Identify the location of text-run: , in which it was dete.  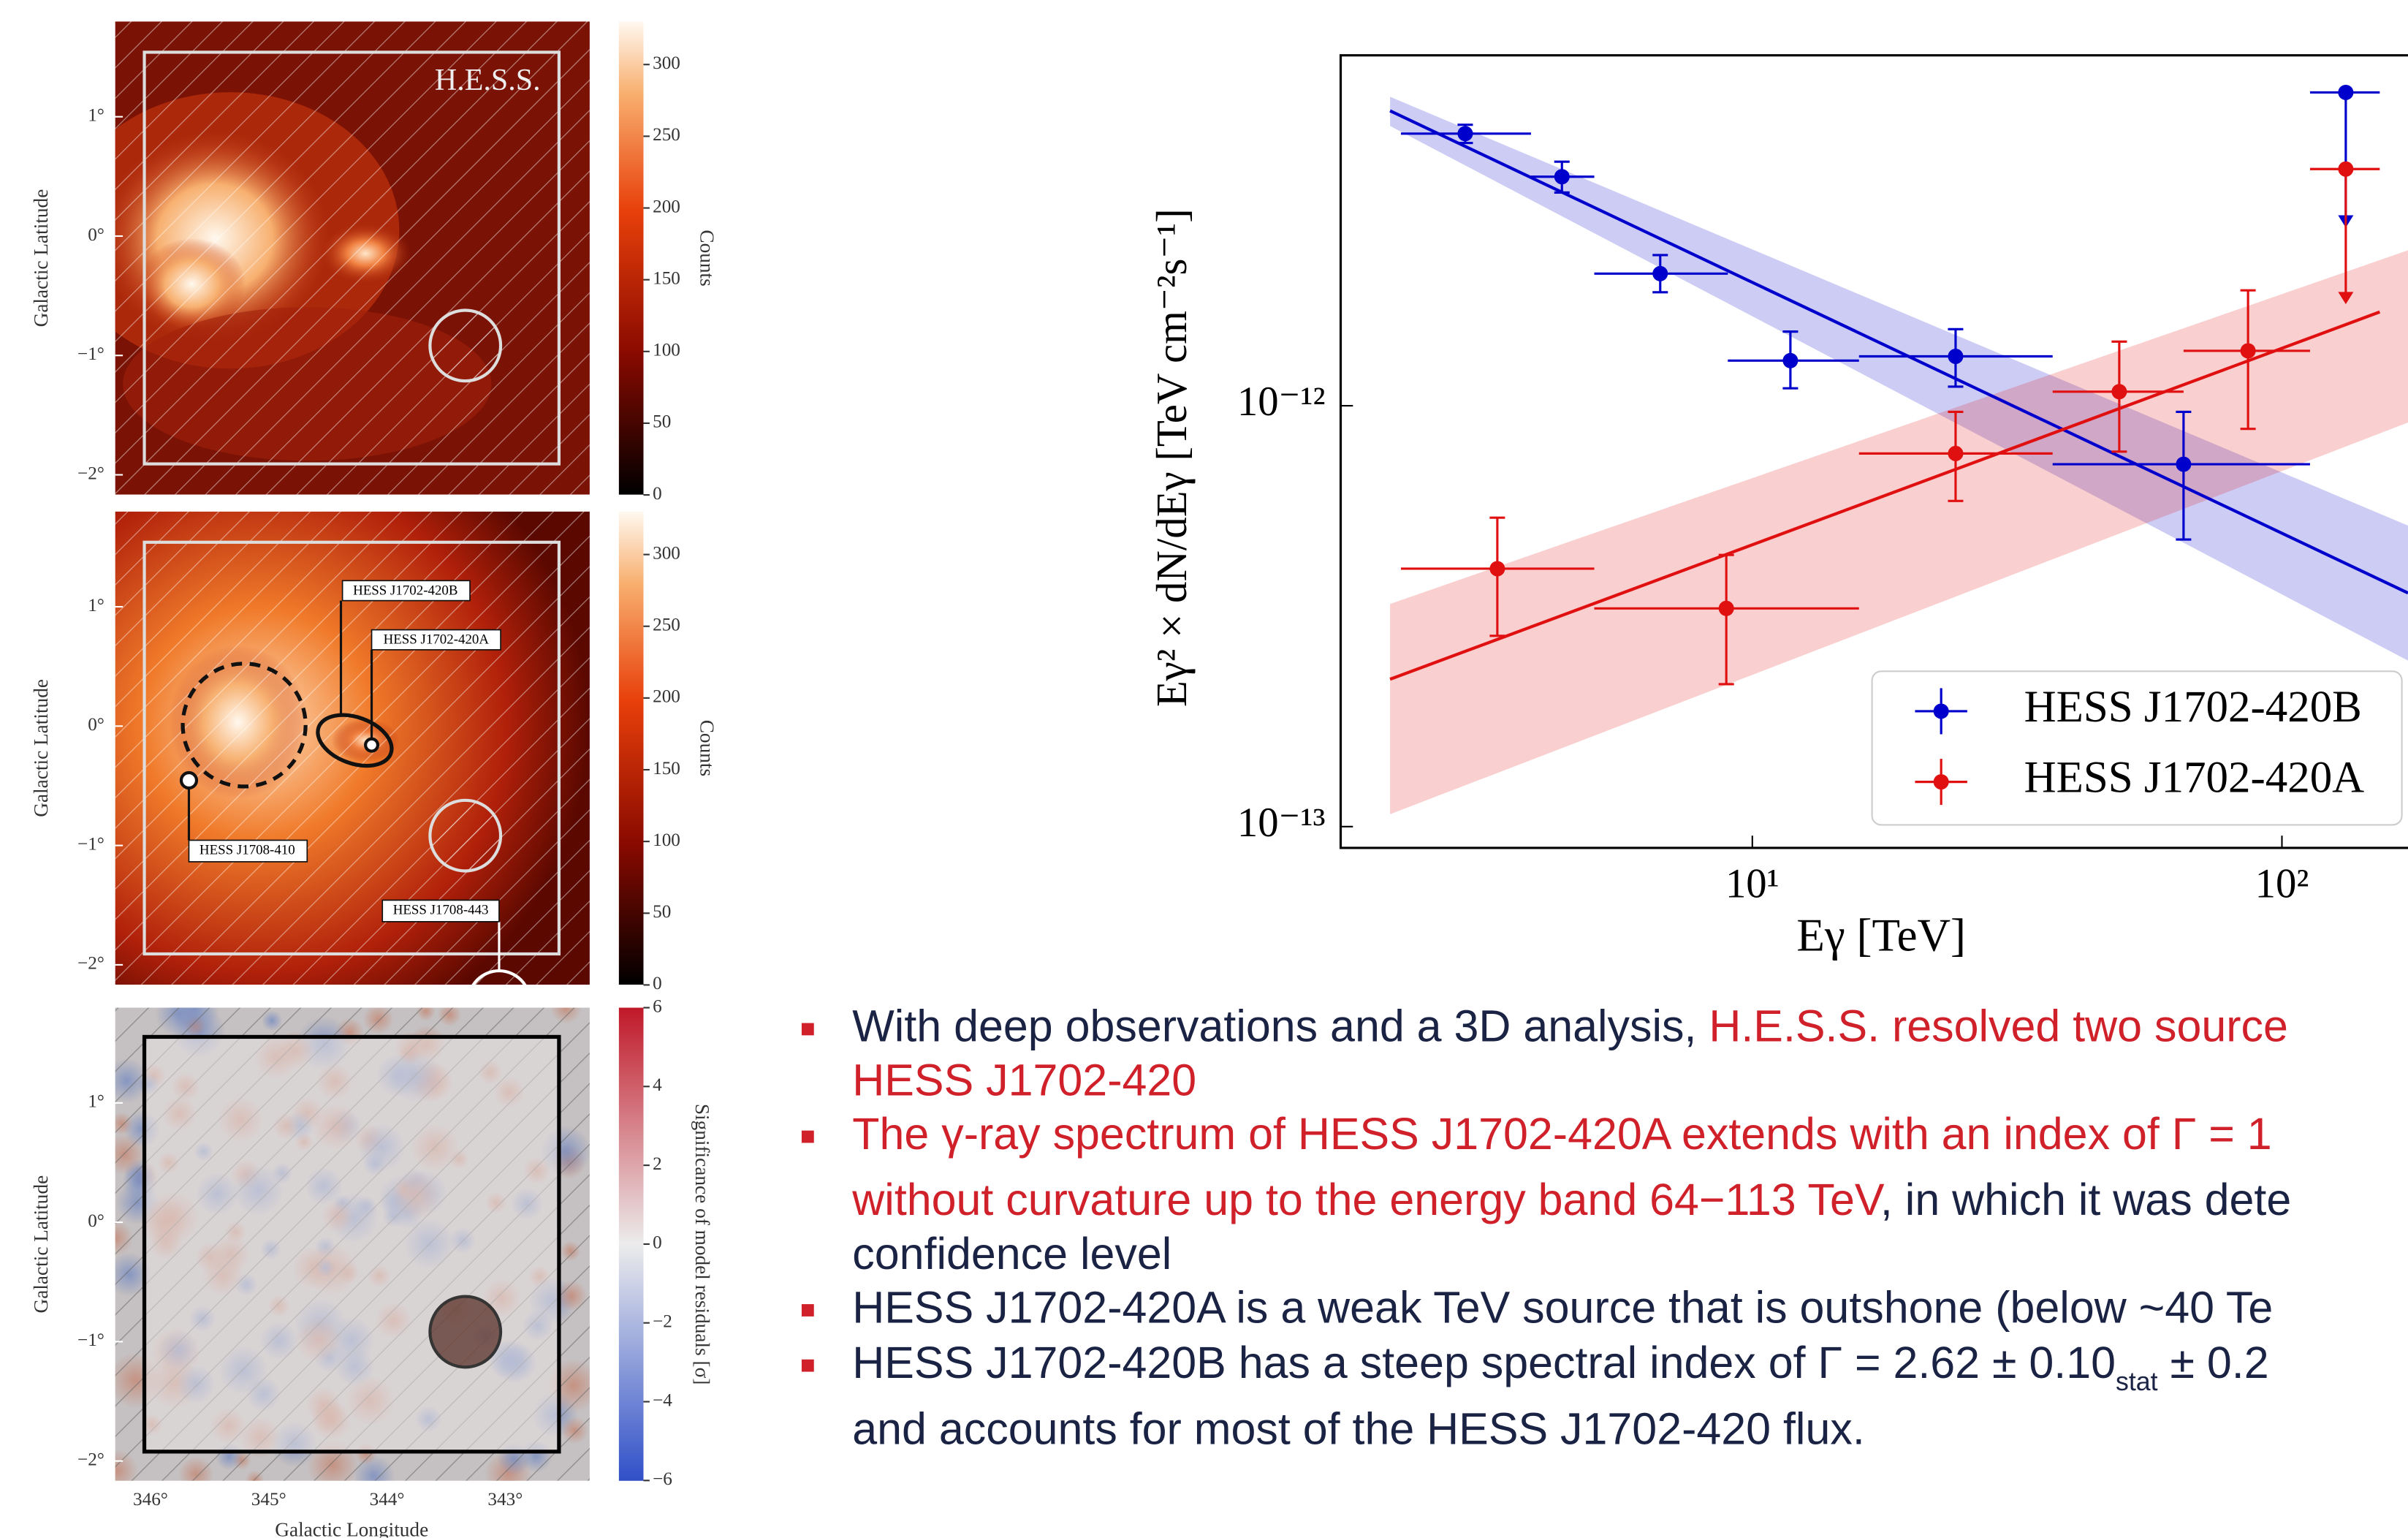
(2086, 1201).